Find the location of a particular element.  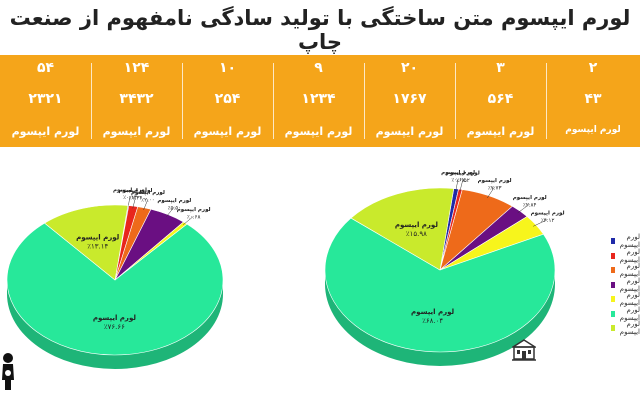

stat-value-secondary: ۵۶۴ is located at coordinates (500, 99).